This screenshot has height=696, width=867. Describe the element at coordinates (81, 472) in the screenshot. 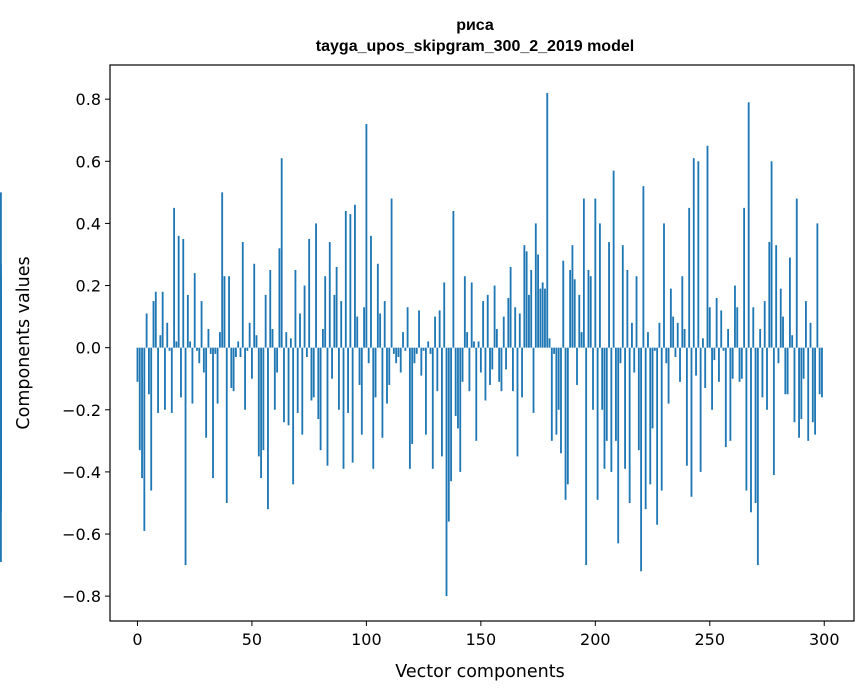

I see `y-tick-label-2: −0.4` at that location.